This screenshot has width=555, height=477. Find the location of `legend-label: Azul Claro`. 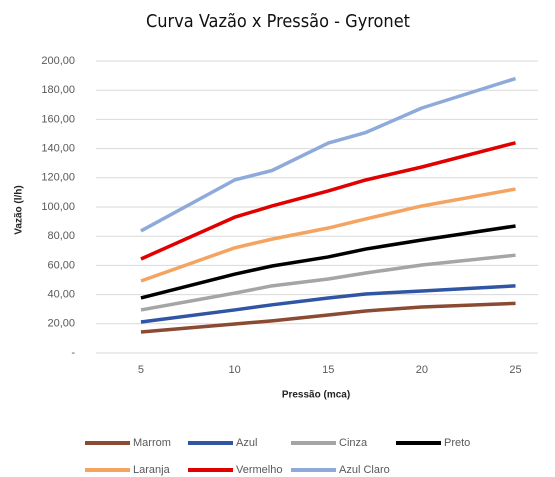

legend-label: Azul Claro is located at coordinates (364, 470).